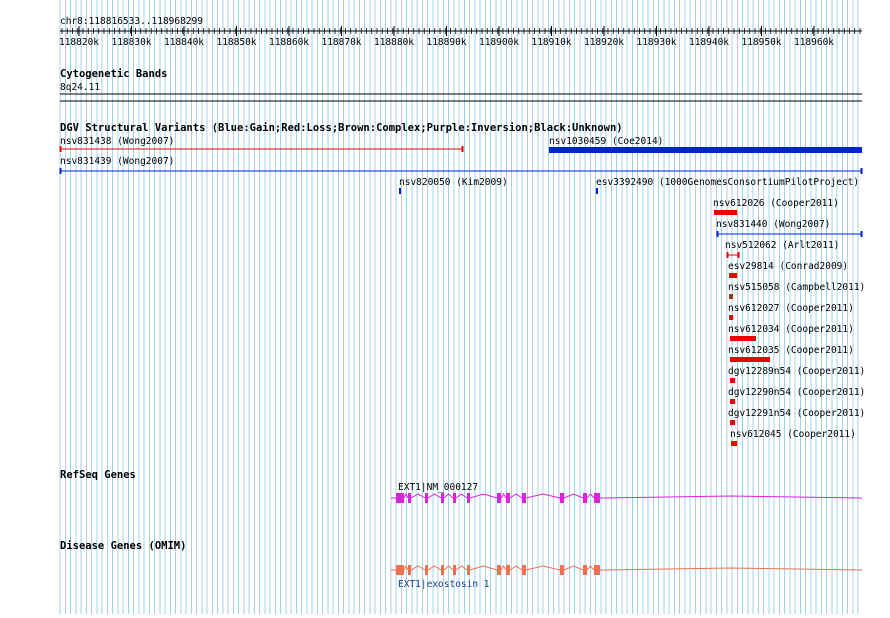 This screenshot has height=618, width=890. Describe the element at coordinates (117, 141) in the screenshot. I see `dgv-feature-label: nsv831438 (Wong2007)` at that location.